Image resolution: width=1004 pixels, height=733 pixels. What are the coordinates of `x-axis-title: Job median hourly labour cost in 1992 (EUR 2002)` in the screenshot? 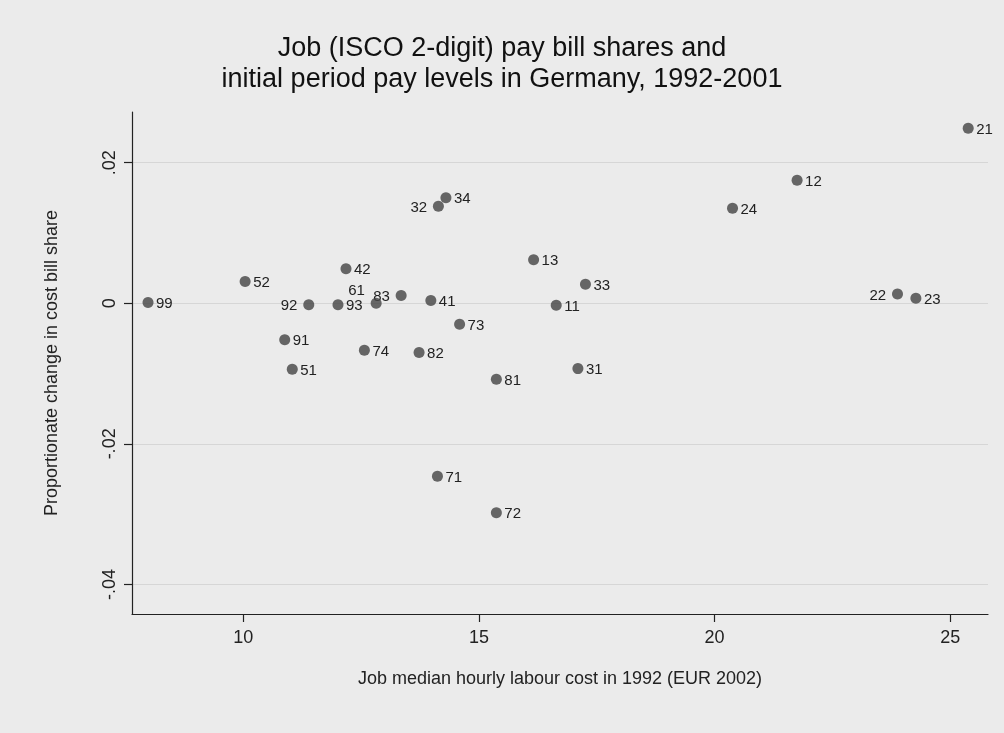 It's located at (560, 678).